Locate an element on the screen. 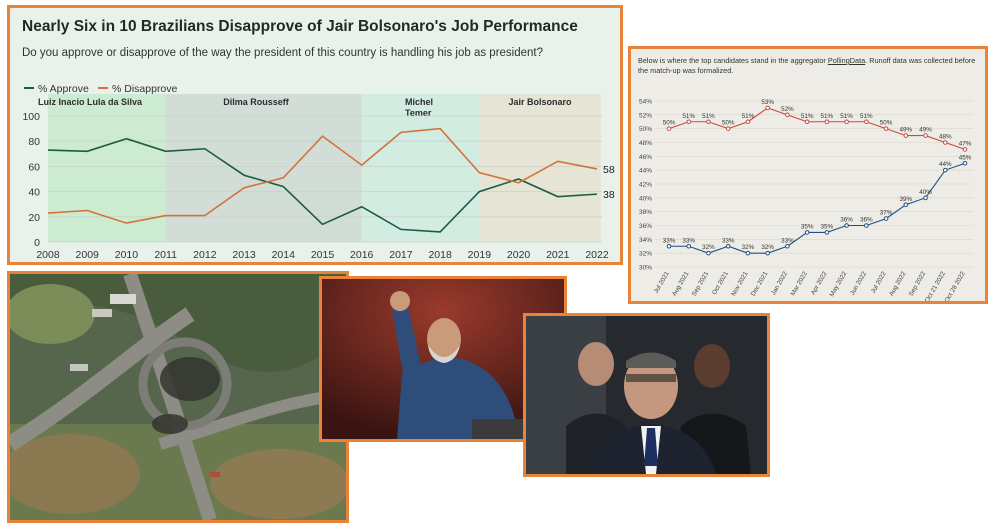  y-tick-label: 52% is located at coordinates (645, 115).